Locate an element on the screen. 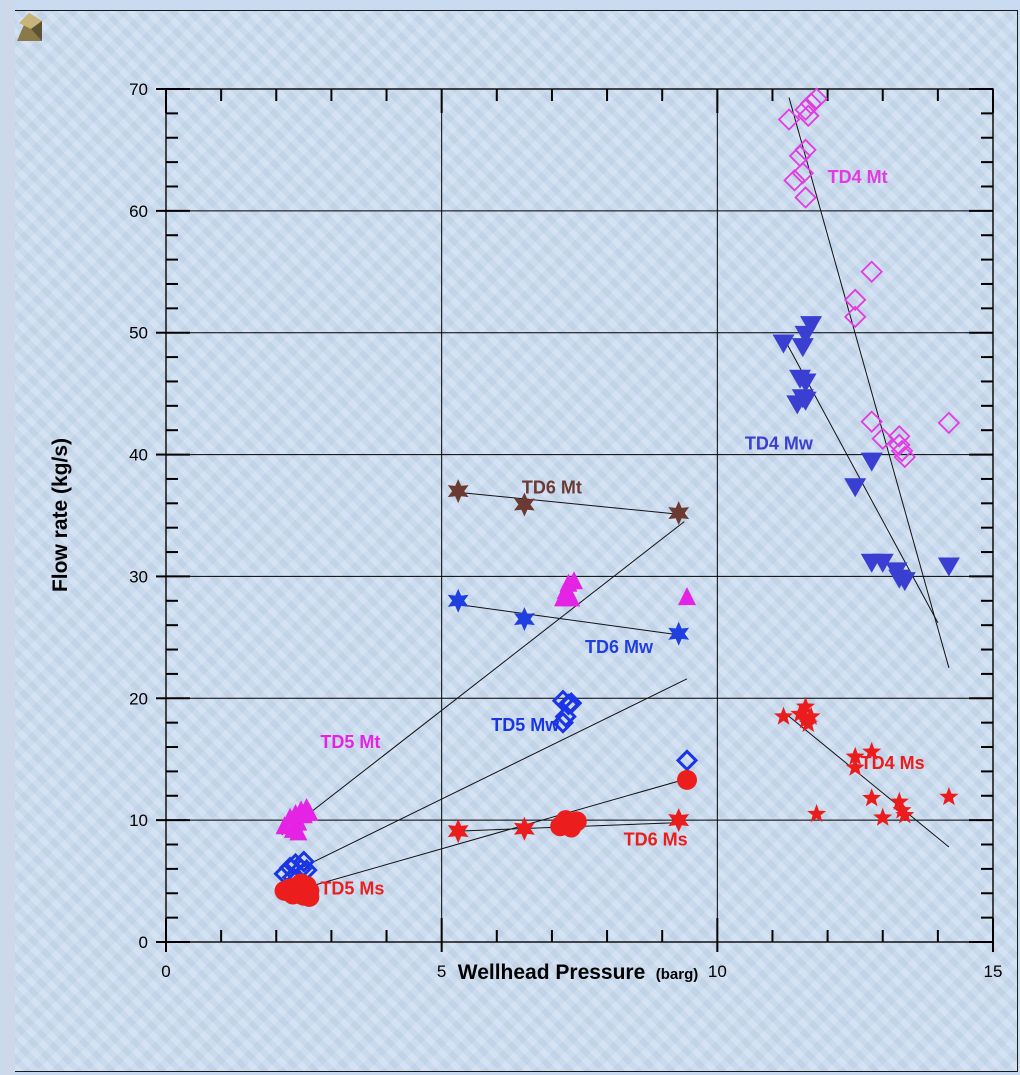  y-tick-label: 10 is located at coordinates (138, 820).